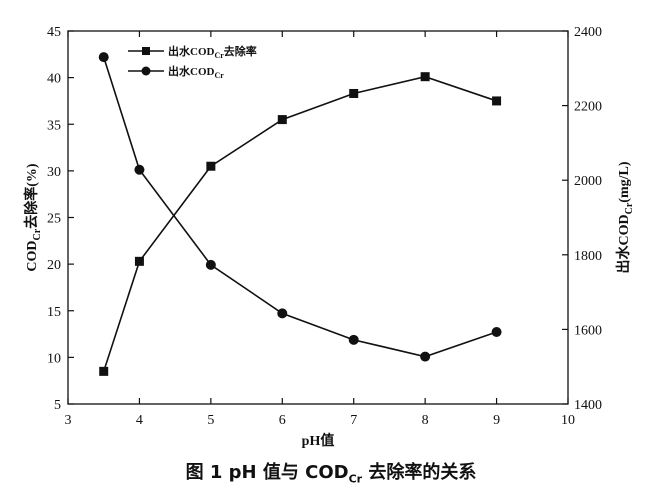  What do you see at coordinates (54, 32) in the screenshot?
I see `left-y-tick-label: 45` at bounding box center [54, 32].